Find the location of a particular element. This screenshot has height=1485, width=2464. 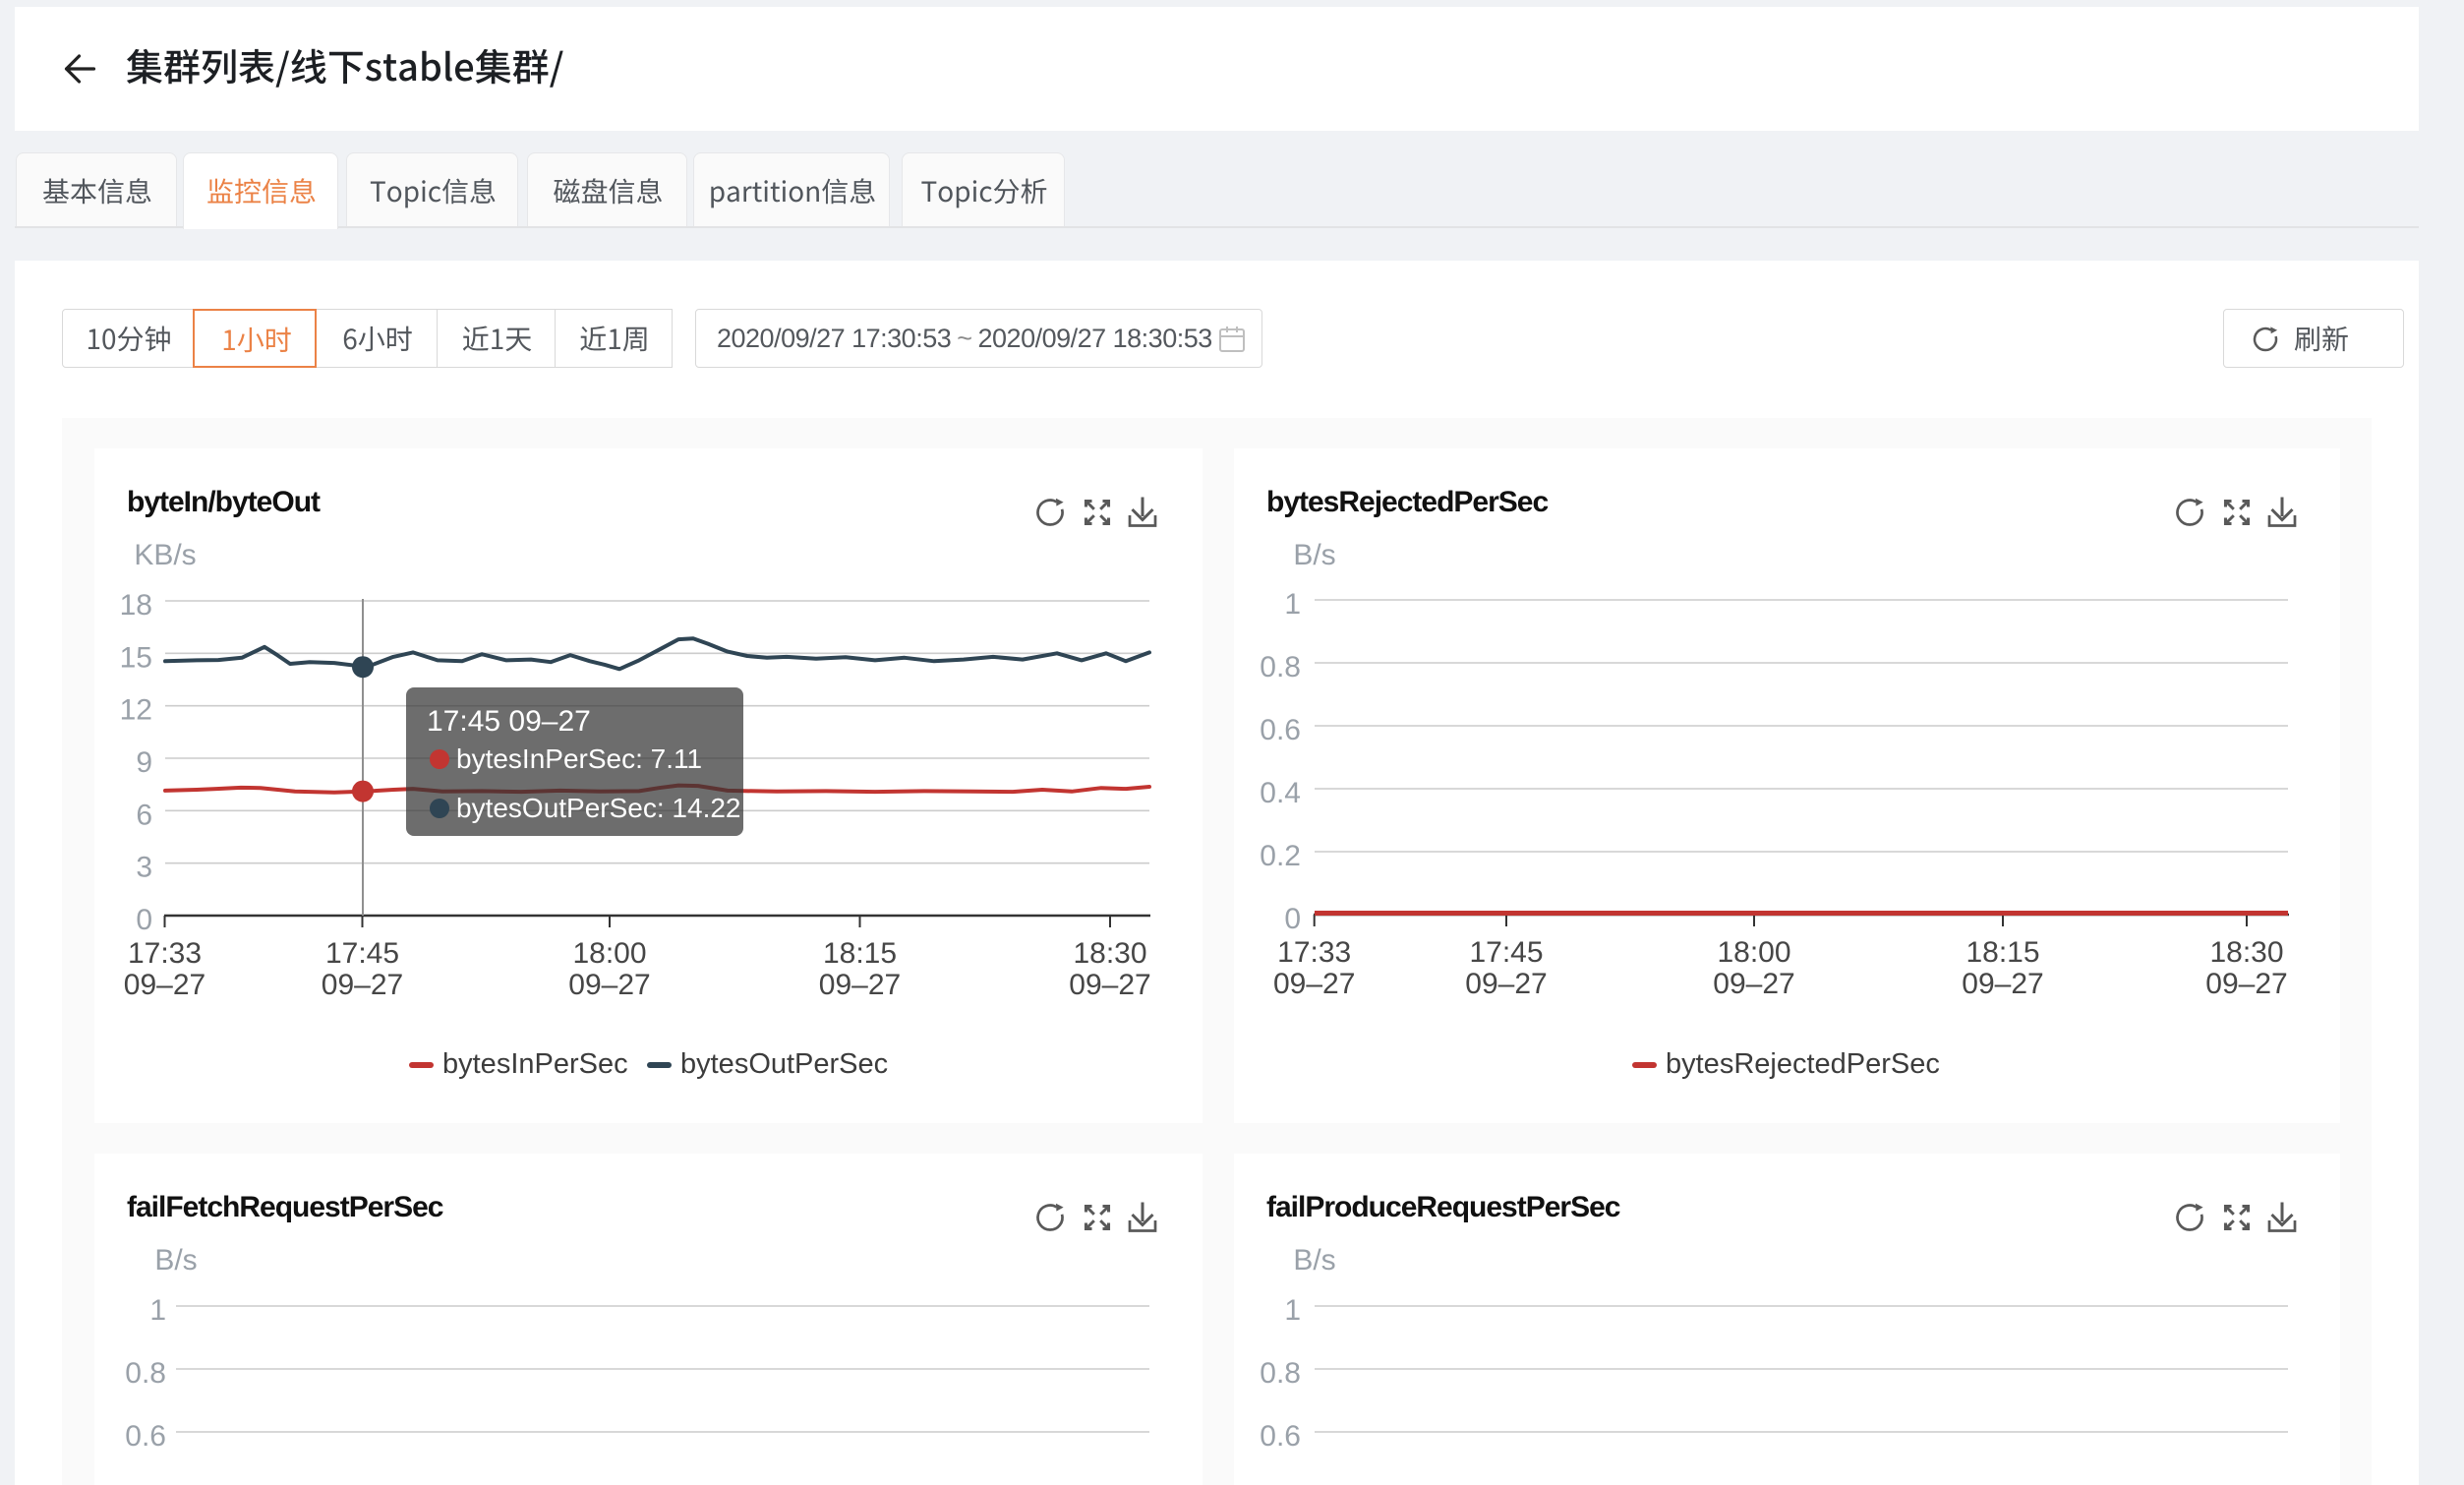

svg-text: bytesInPerSec: 7.11 is located at coordinates (579, 758).